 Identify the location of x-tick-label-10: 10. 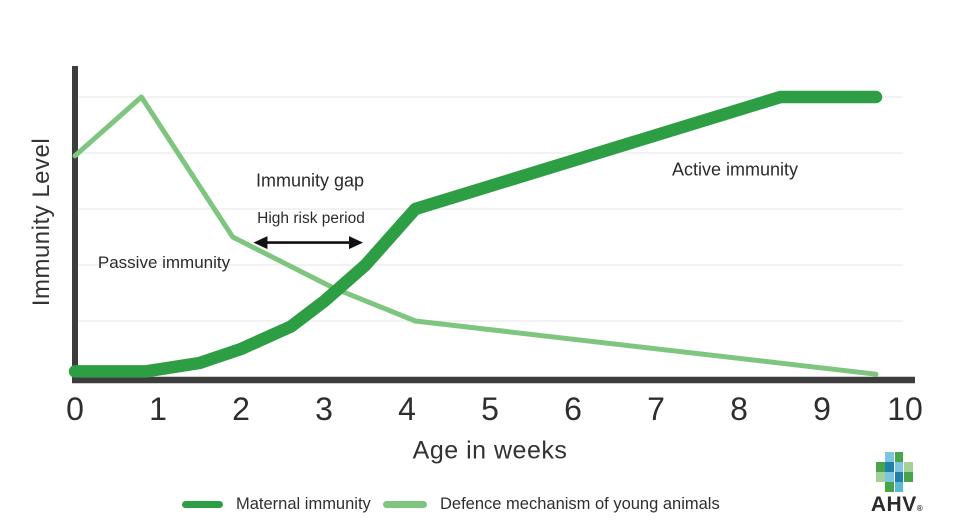
(905, 409).